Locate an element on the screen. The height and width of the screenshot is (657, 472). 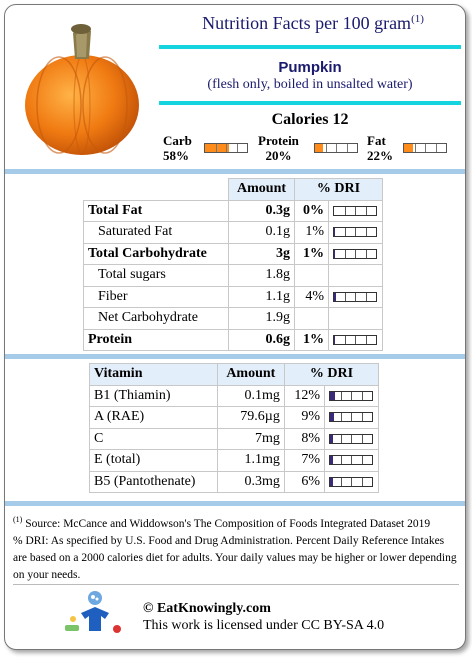
pumpkin-image is located at coordinates (82, 89).